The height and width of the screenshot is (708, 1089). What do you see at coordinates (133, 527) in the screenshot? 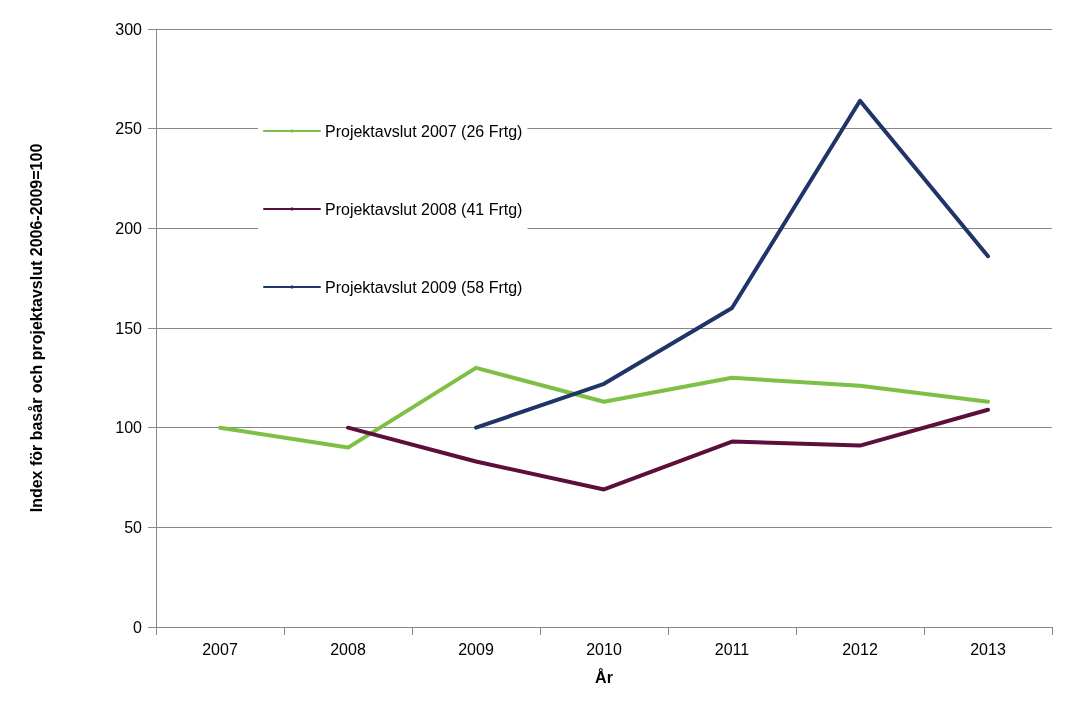
I see `y-tick-label: 50` at bounding box center [133, 527].